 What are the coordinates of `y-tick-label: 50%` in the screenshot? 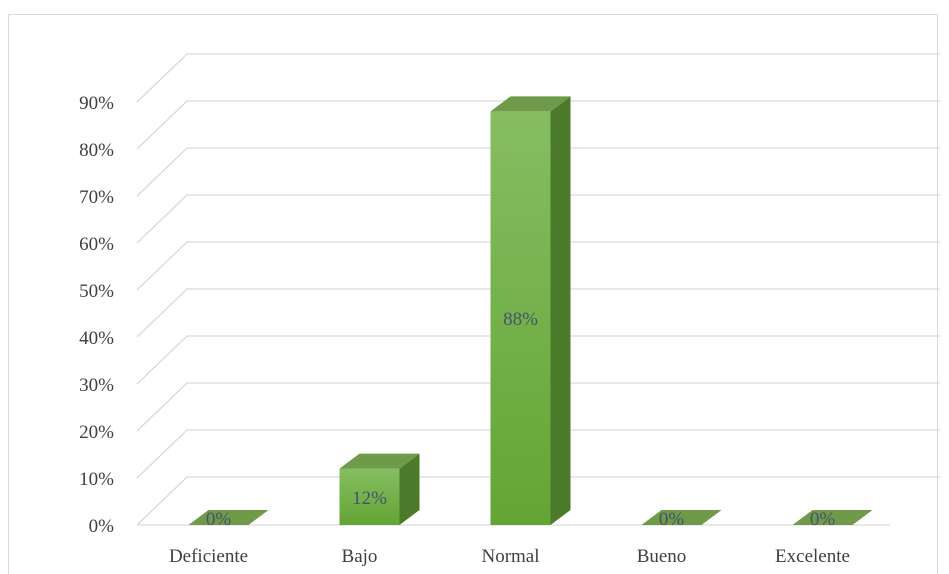 It's located at (96, 291).